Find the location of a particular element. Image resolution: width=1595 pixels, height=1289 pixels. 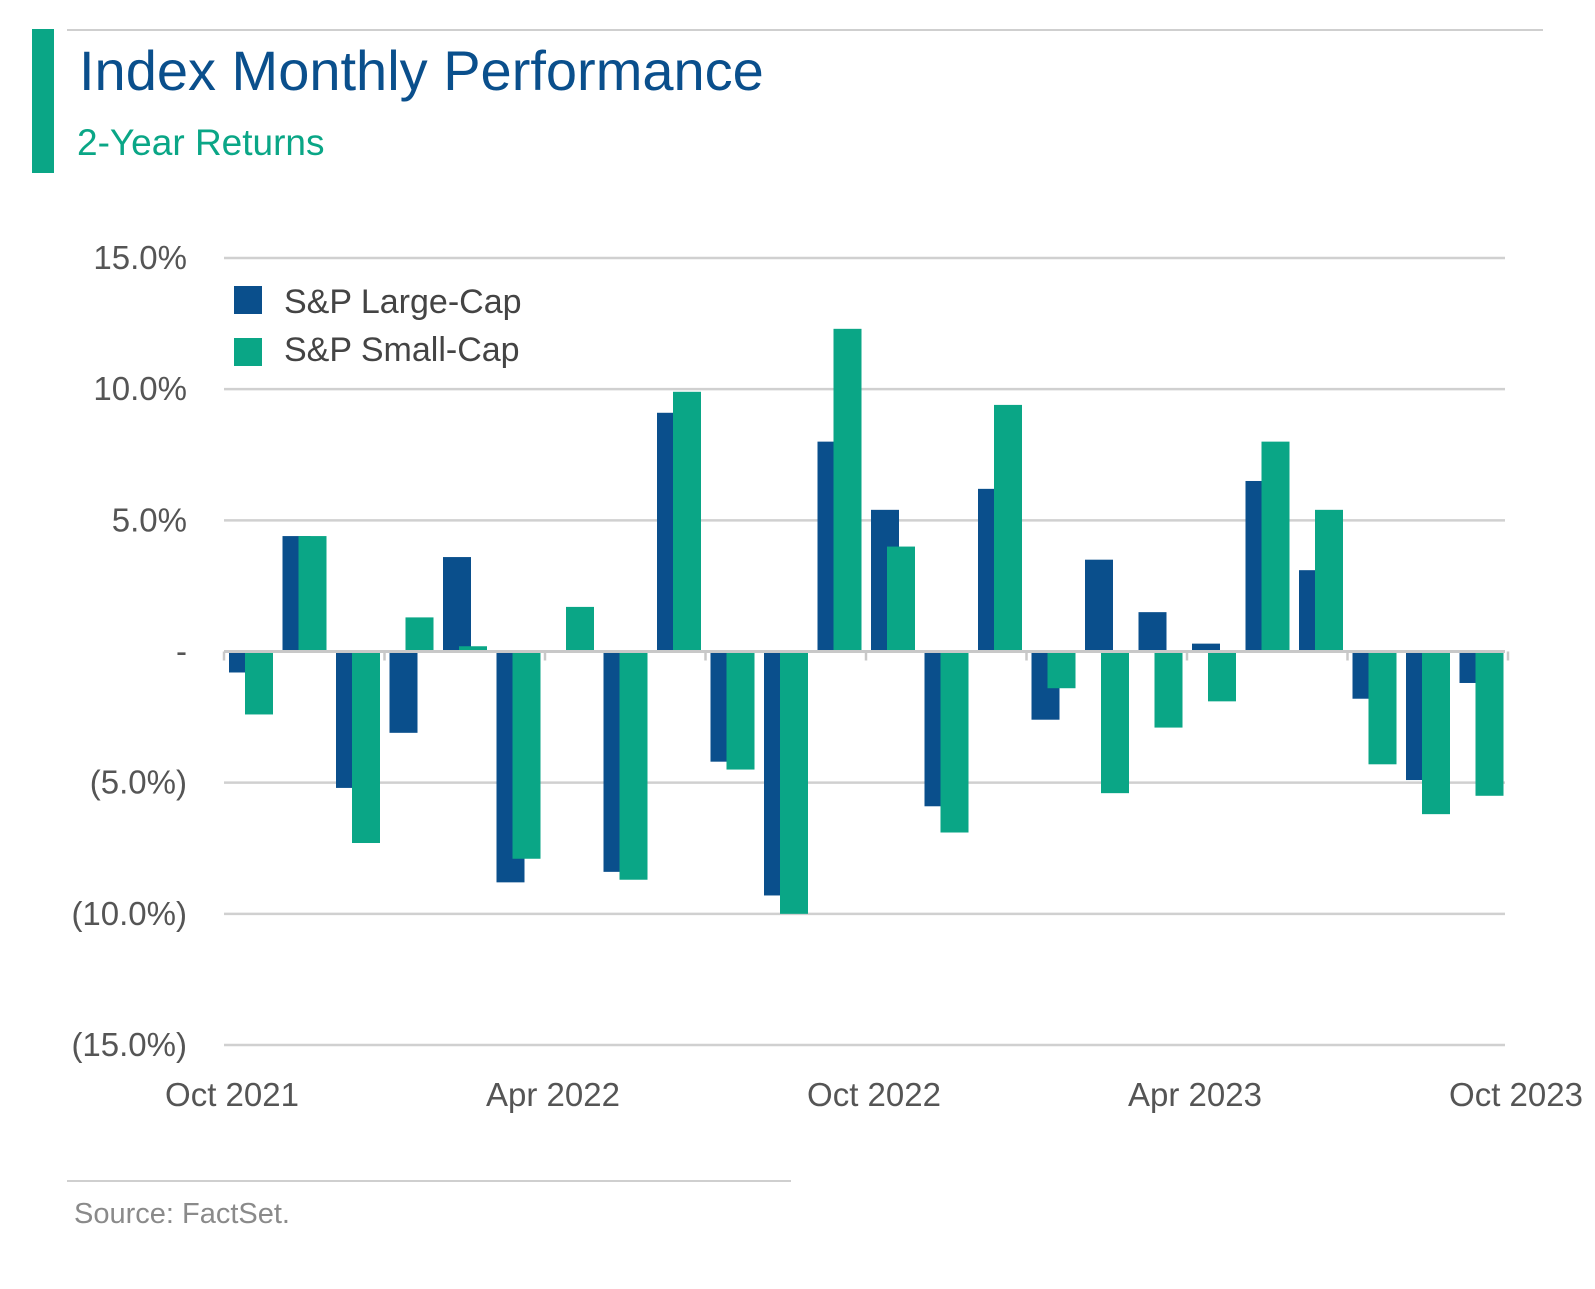

source-note: Source: FactSet. is located at coordinates (182, 1214).